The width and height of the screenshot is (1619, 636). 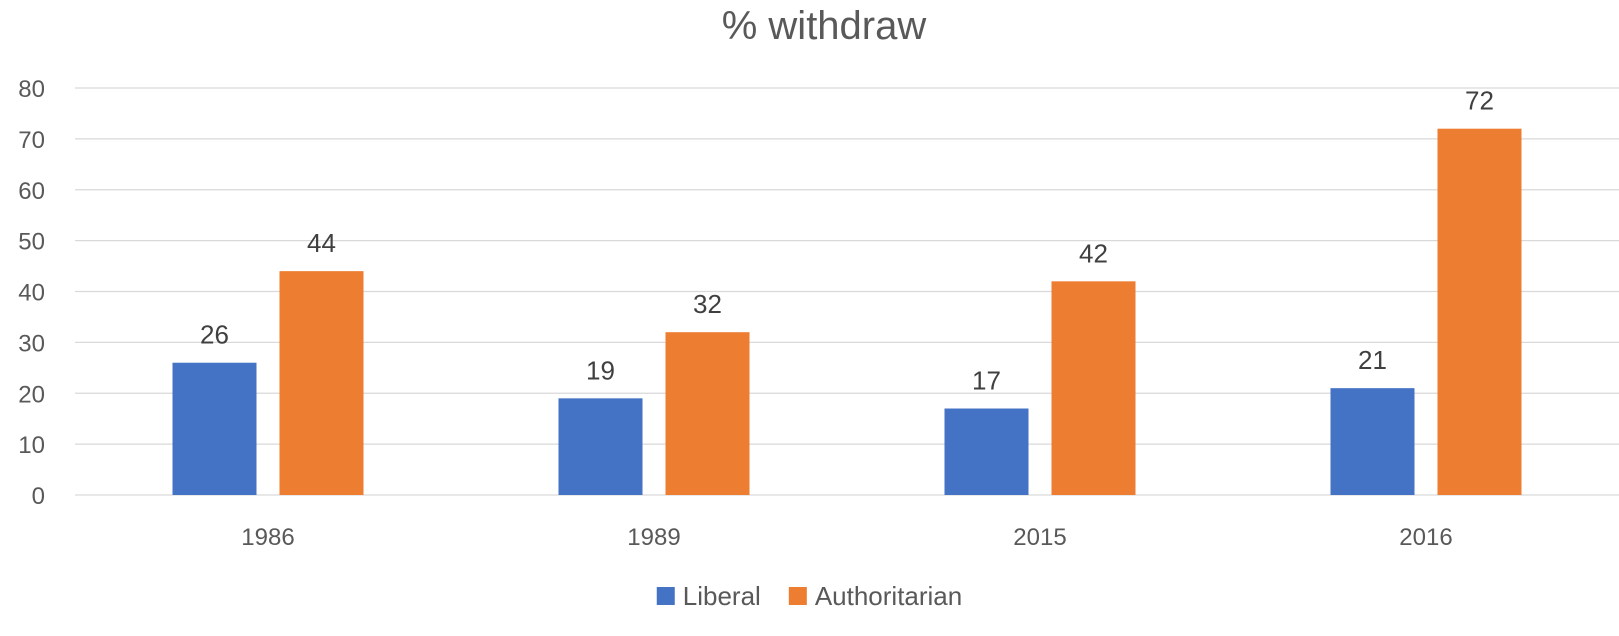 What do you see at coordinates (600, 446) in the screenshot?
I see `bar-liberal-1989` at bounding box center [600, 446].